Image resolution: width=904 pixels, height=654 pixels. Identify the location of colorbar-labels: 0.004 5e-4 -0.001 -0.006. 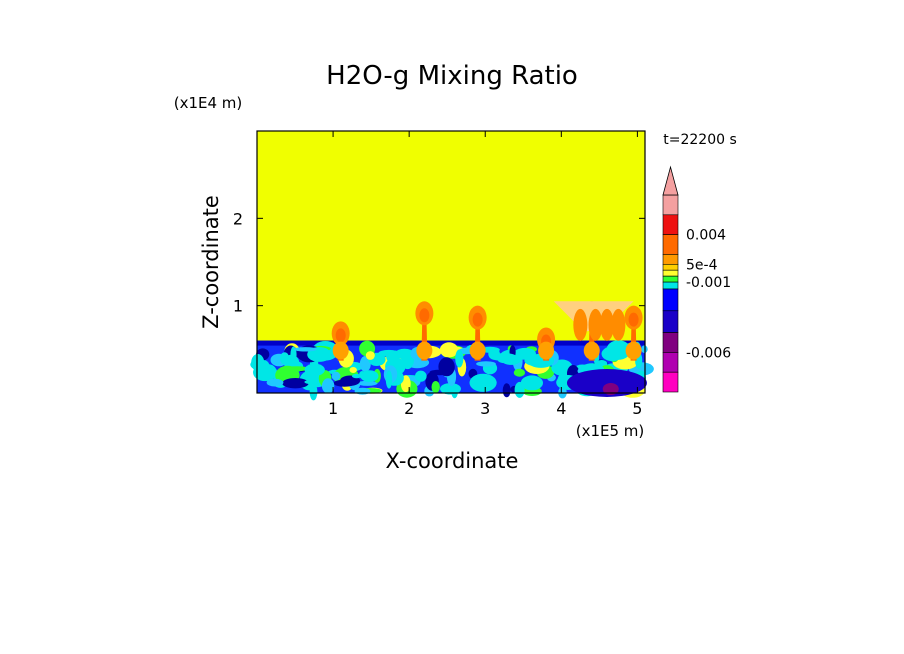
(708, 295).